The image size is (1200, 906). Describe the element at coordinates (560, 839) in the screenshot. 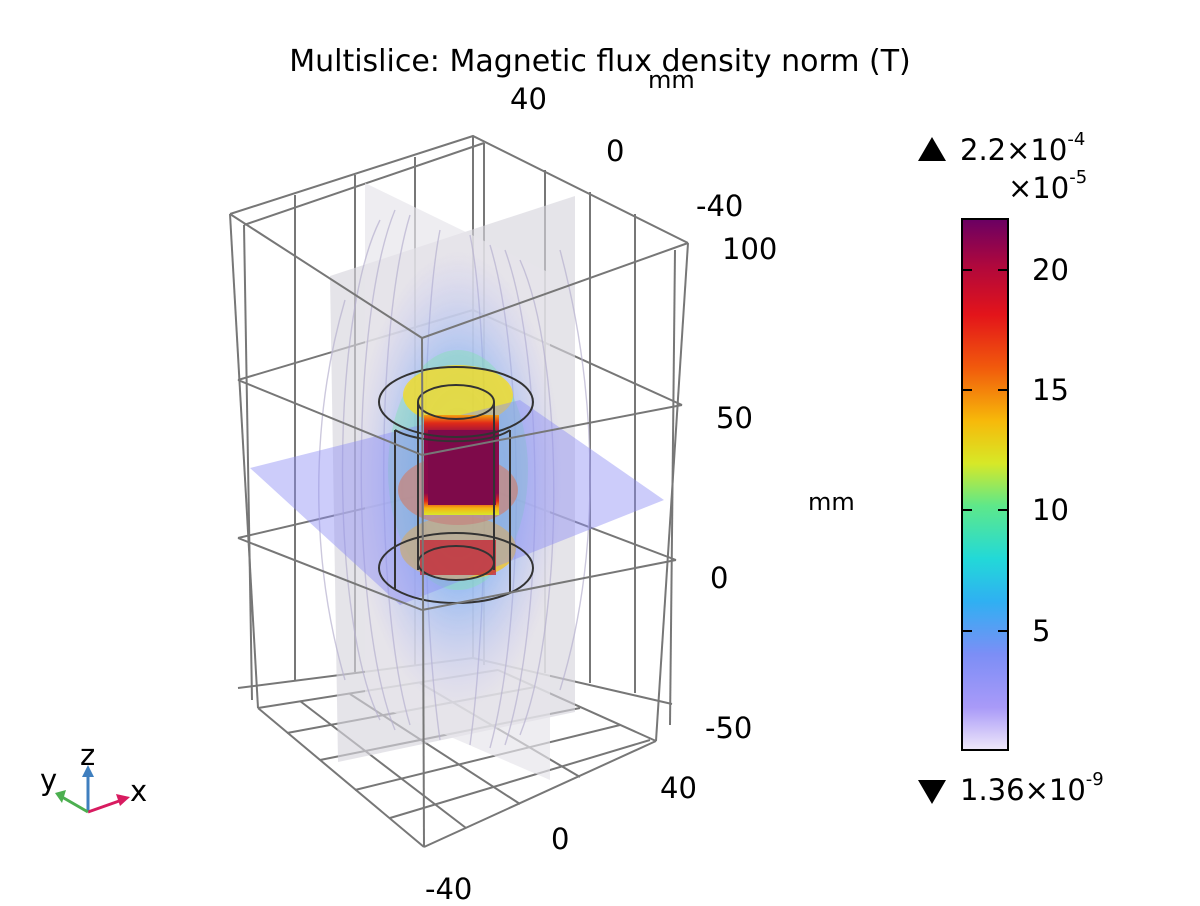

I see `x-tick-label: 0` at that location.